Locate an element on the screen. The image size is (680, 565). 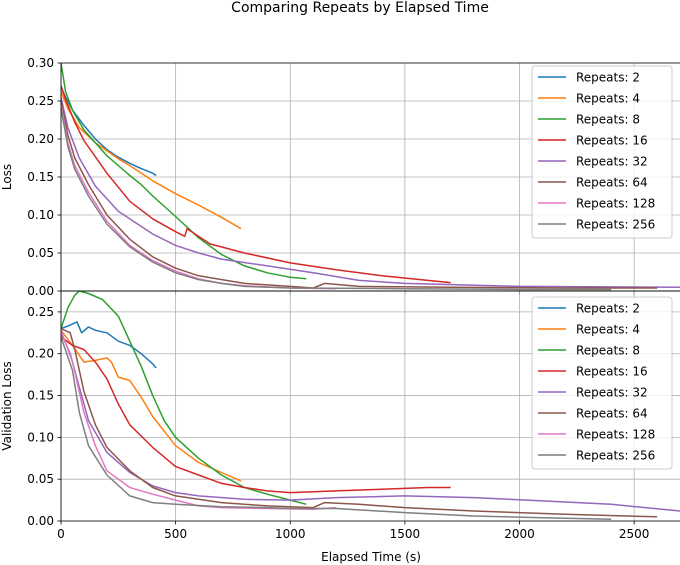
y-axis-label: Validation Loss is located at coordinates (7, 405).